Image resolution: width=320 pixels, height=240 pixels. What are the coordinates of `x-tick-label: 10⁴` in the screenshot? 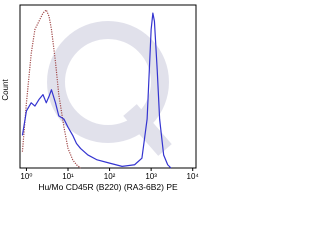 It's located at (193, 176).